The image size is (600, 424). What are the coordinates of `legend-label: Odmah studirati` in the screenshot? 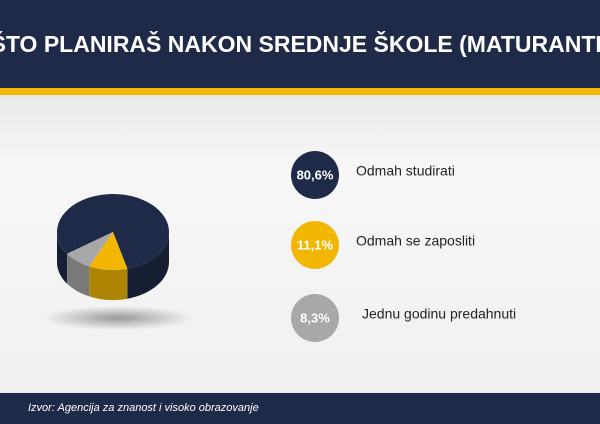 It's located at (405, 171).